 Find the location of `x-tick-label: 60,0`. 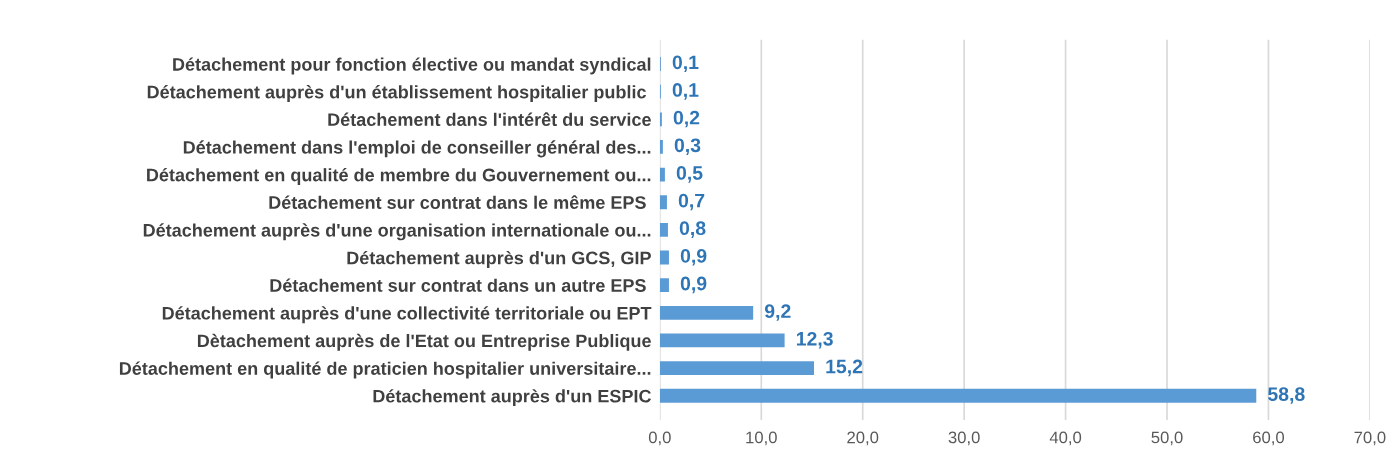

x-tick-label: 60,0 is located at coordinates (1269, 438).